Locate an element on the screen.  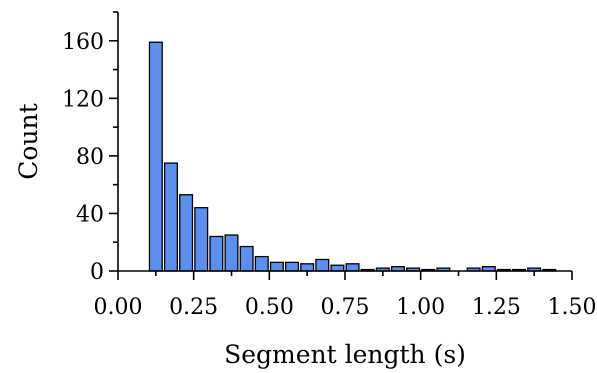
x-axis-title: Segment length (s) is located at coordinates (345, 354).